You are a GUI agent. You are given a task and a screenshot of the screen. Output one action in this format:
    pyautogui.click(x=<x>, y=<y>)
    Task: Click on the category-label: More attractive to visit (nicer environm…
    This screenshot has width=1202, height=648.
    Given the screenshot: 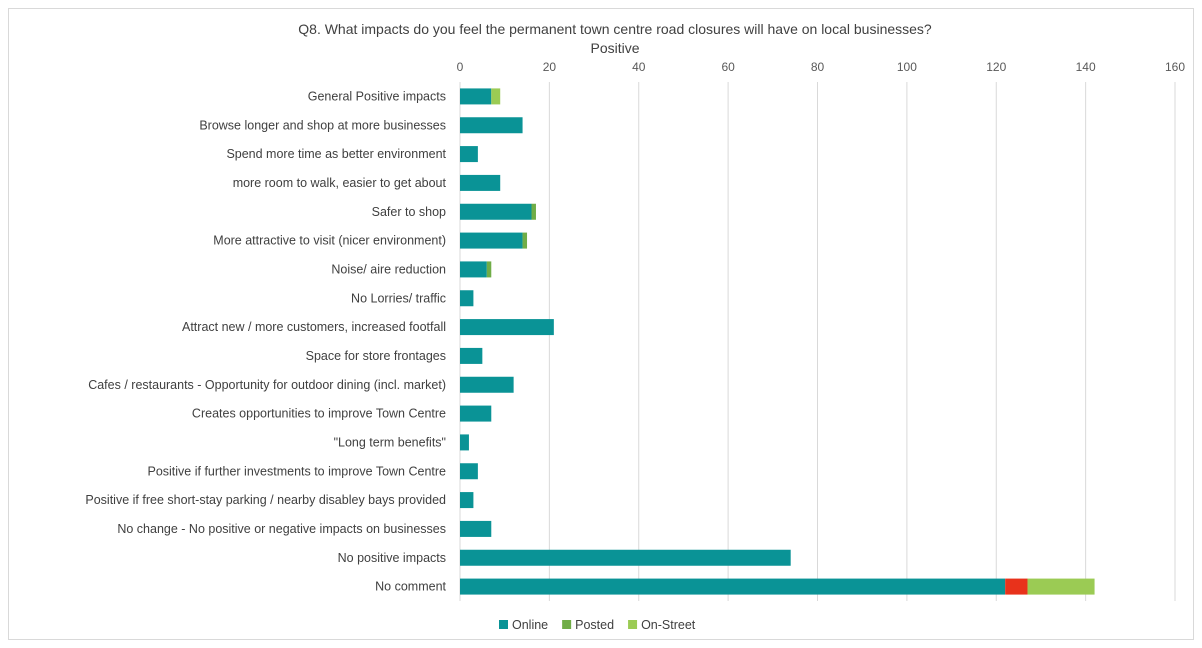 What is the action you would take?
    pyautogui.click(x=329, y=241)
    